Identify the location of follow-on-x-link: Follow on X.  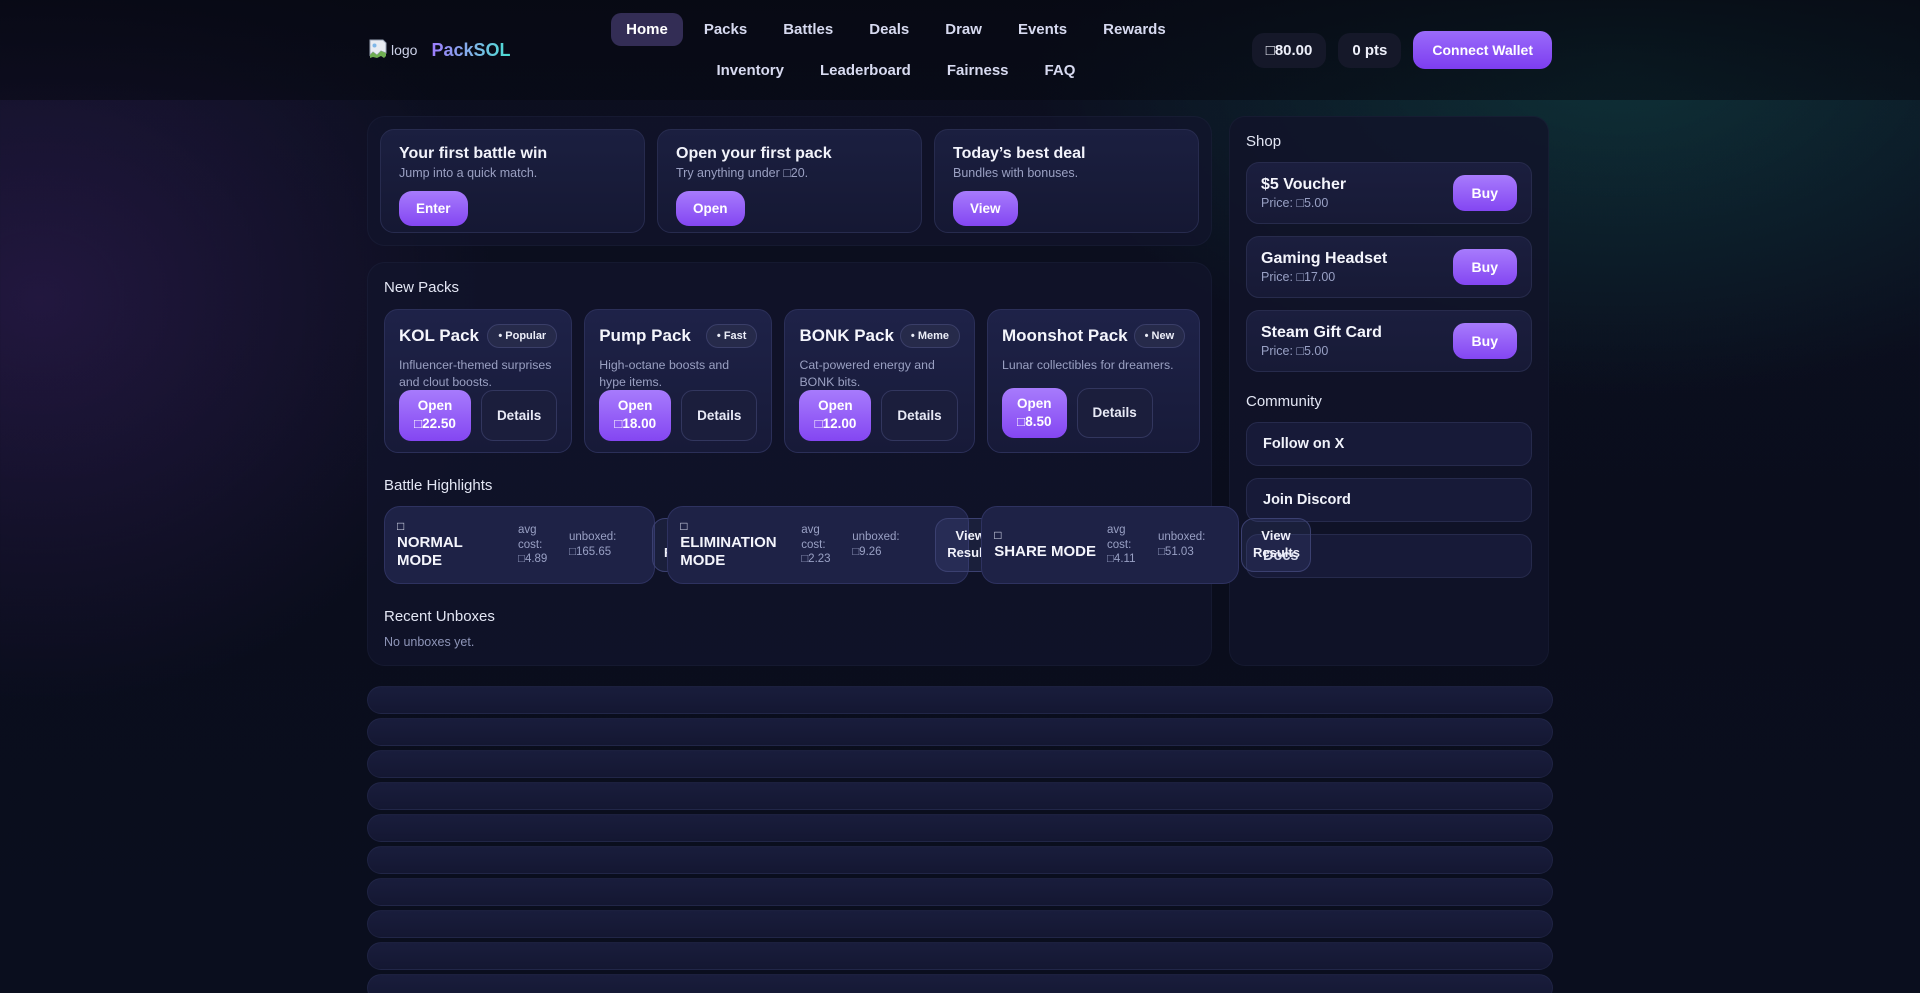
(1389, 444).